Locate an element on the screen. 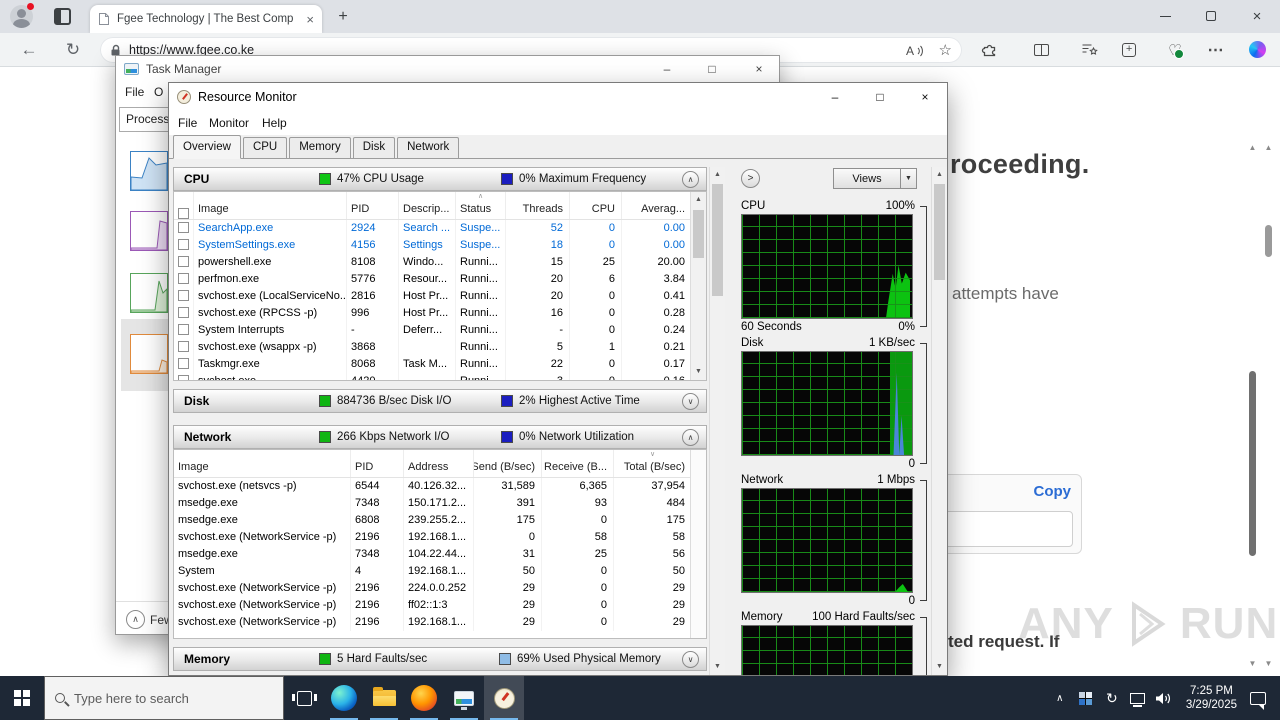 Image resolution: width=1280 pixels, height=720 pixels. tab-close-icon: × is located at coordinates (310, 19).